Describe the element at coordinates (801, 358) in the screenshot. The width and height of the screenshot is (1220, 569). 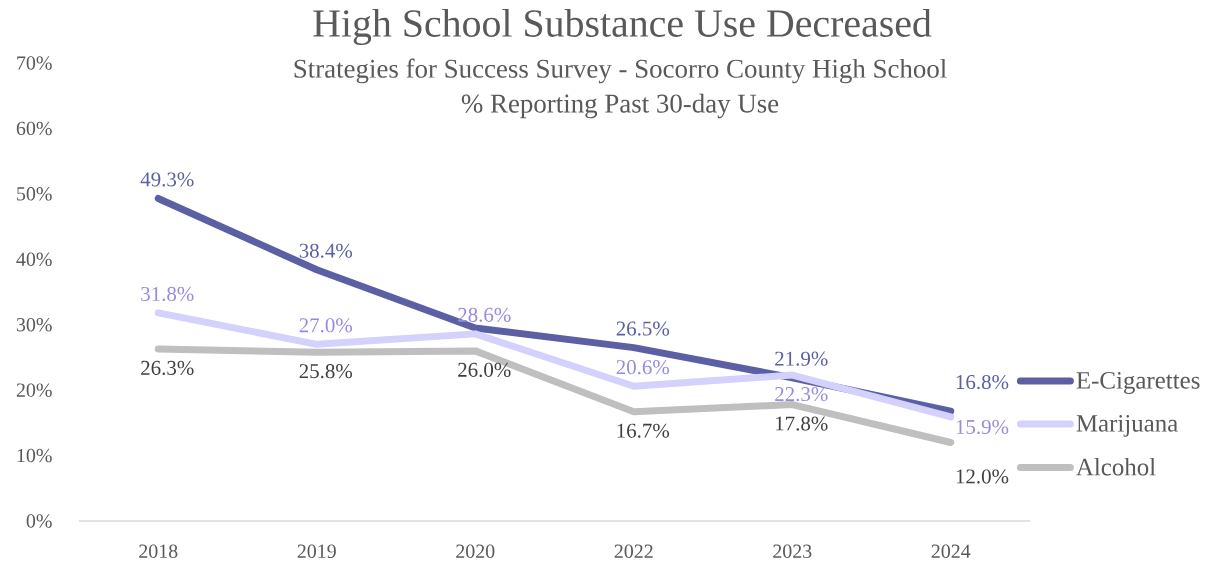
I see `data-label: 21.9%` at that location.